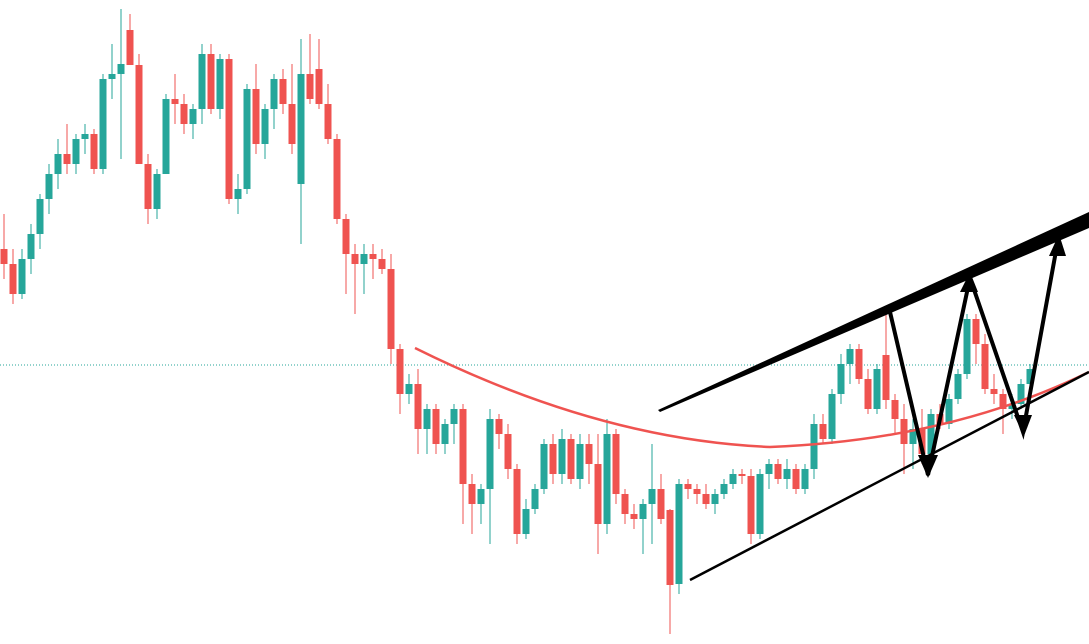  Describe the element at coordinates (873, 312) in the screenshot. I see `upper-channel-line` at that location.